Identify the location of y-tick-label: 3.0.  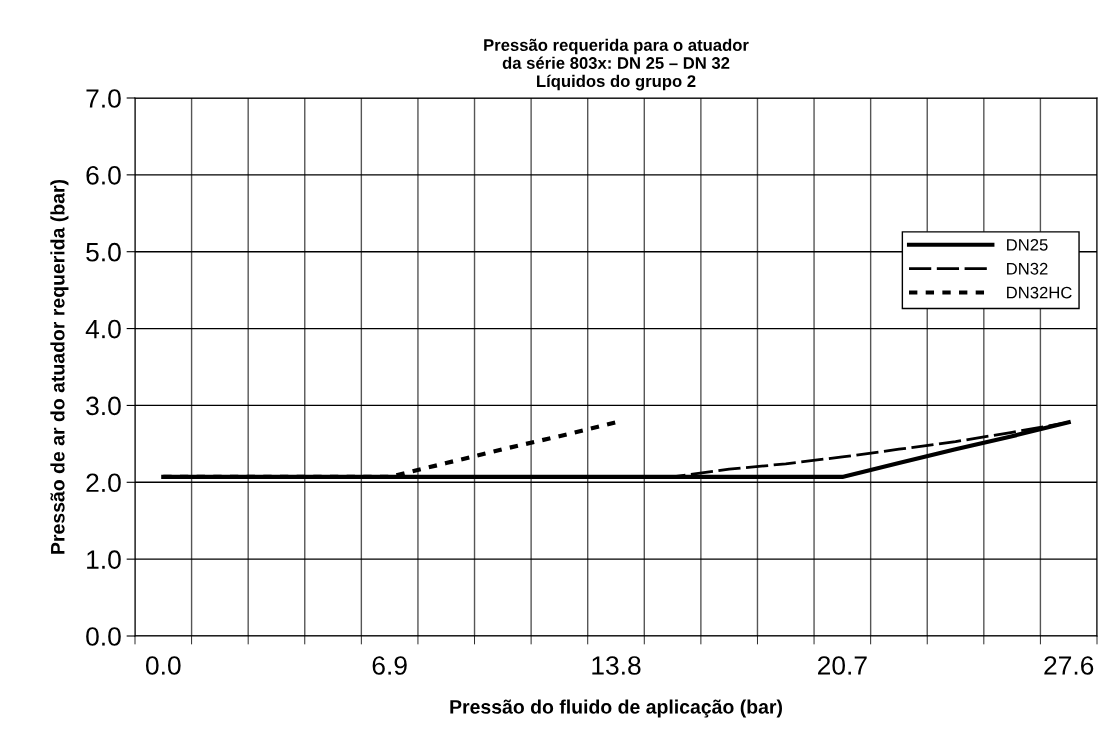
(103, 406).